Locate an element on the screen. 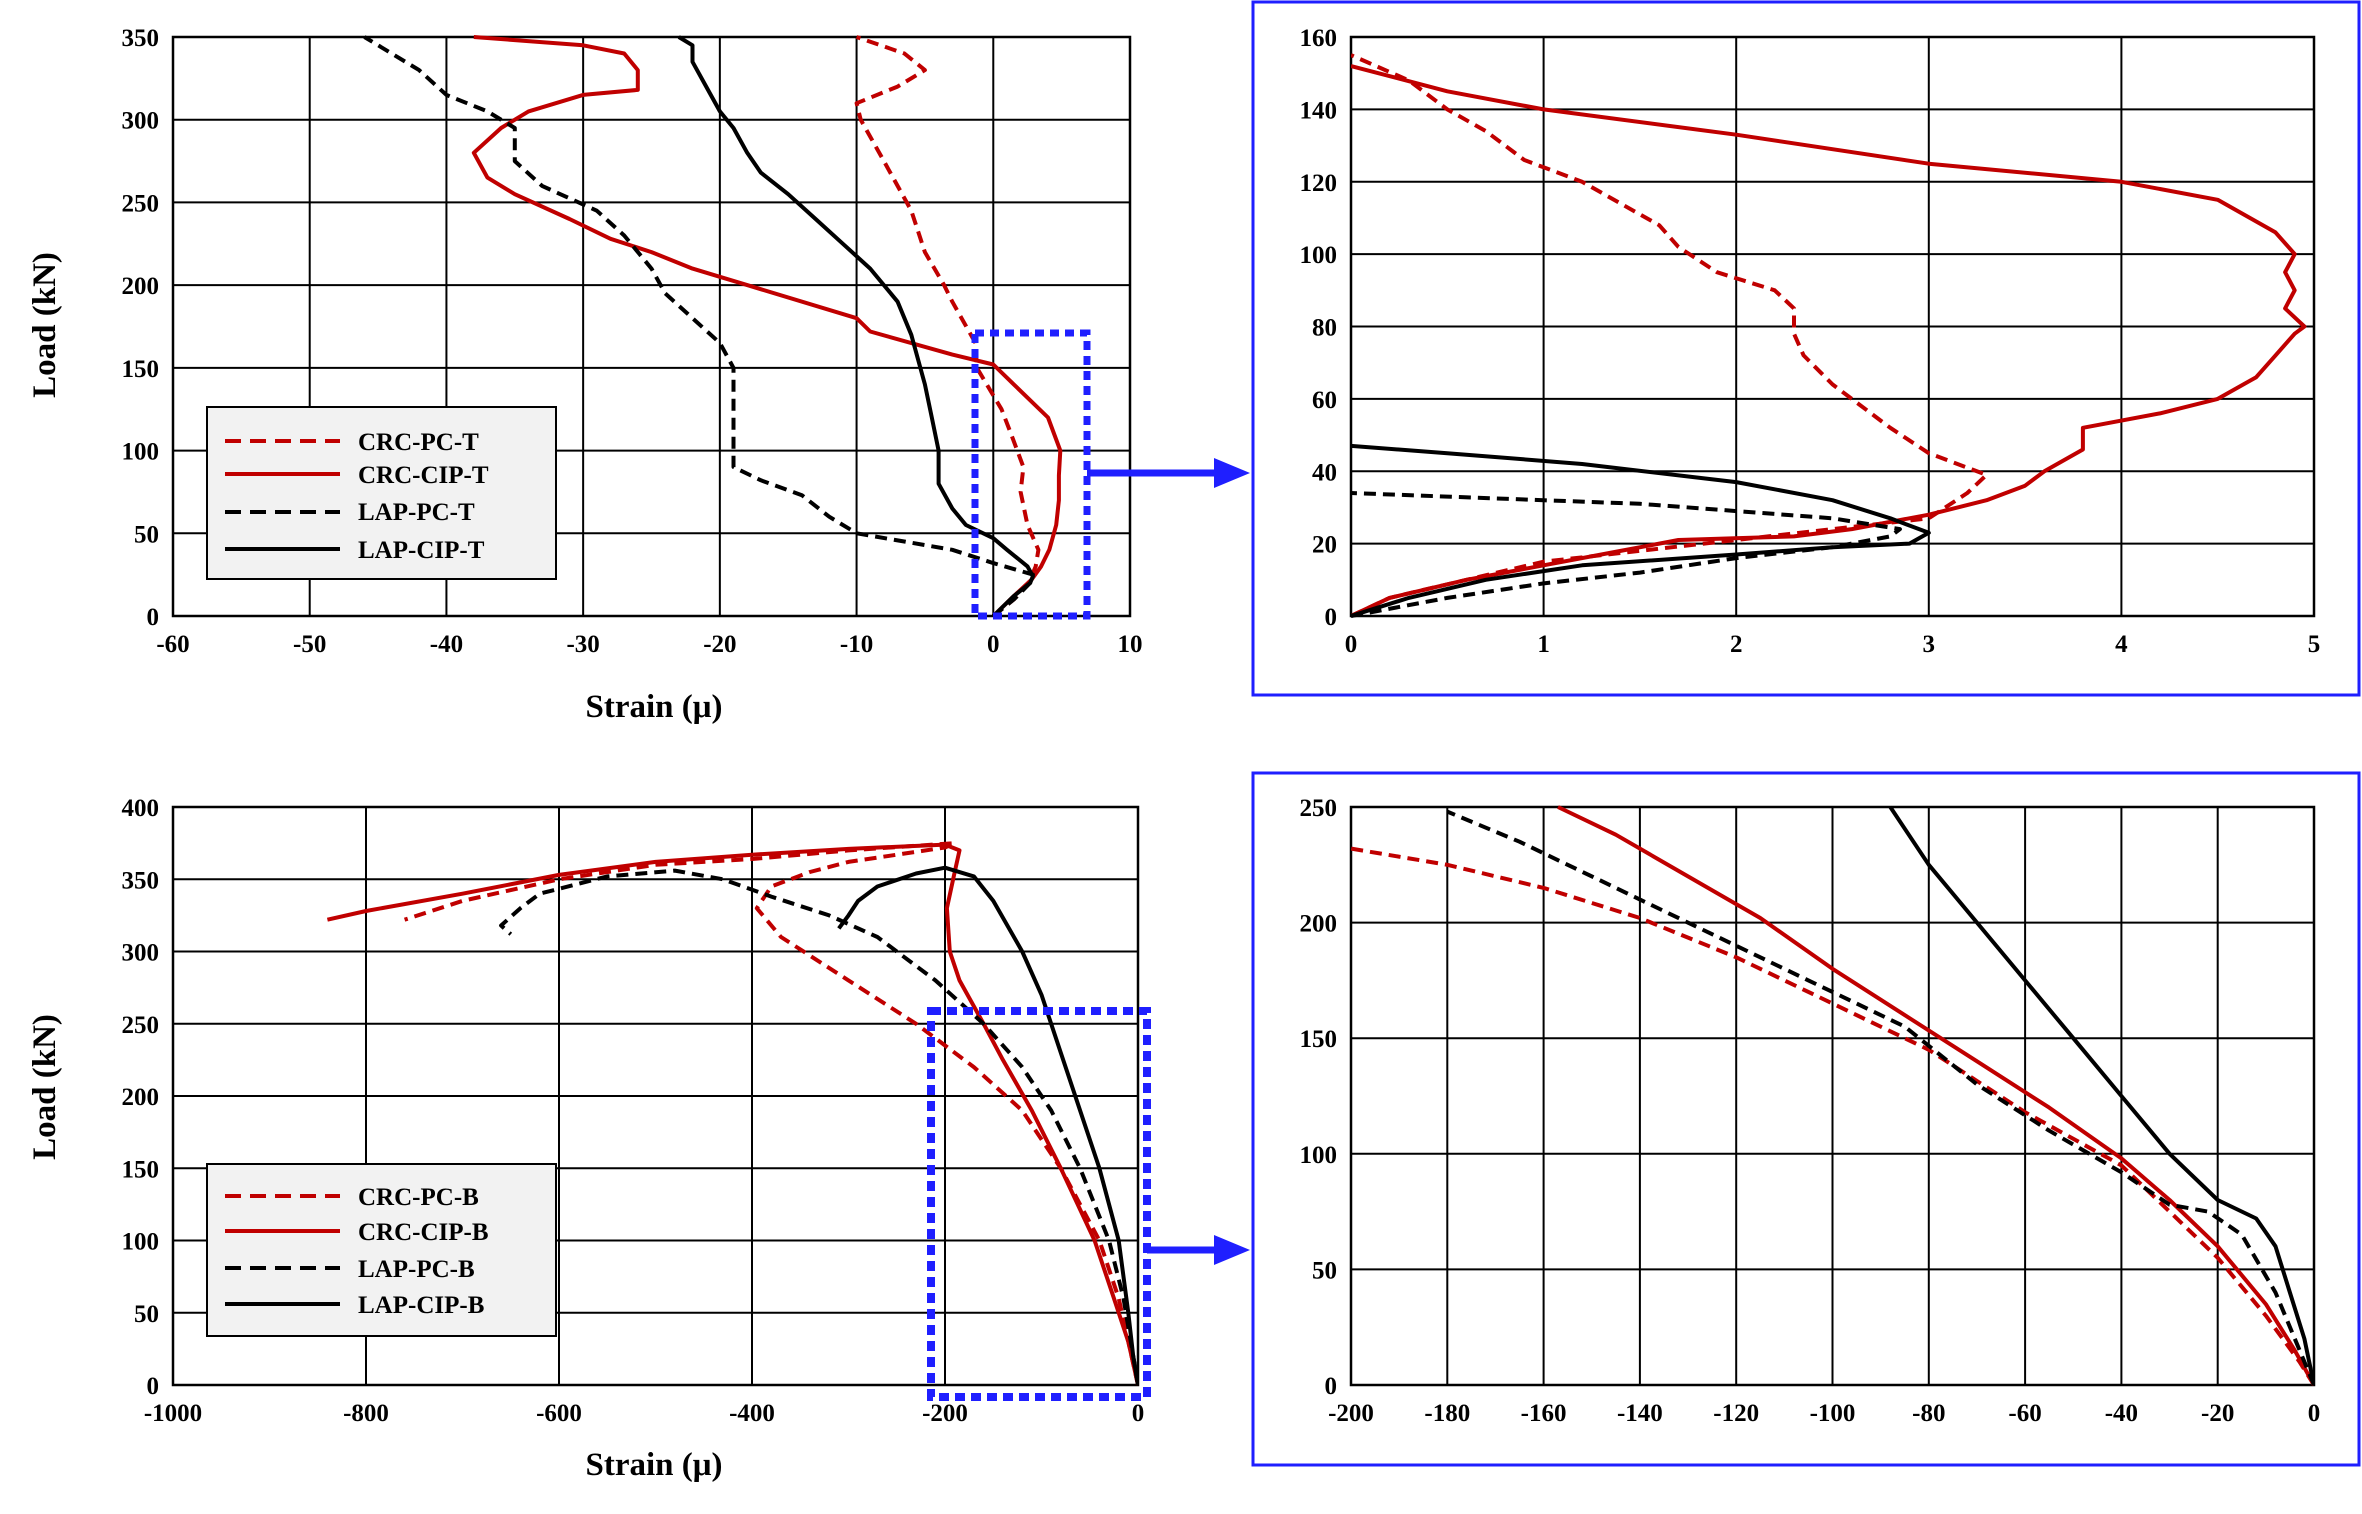 Image resolution: width=2362 pixels, height=1514 pixels. y-axis-label-top-left: Load (kN) is located at coordinates (45, 325).